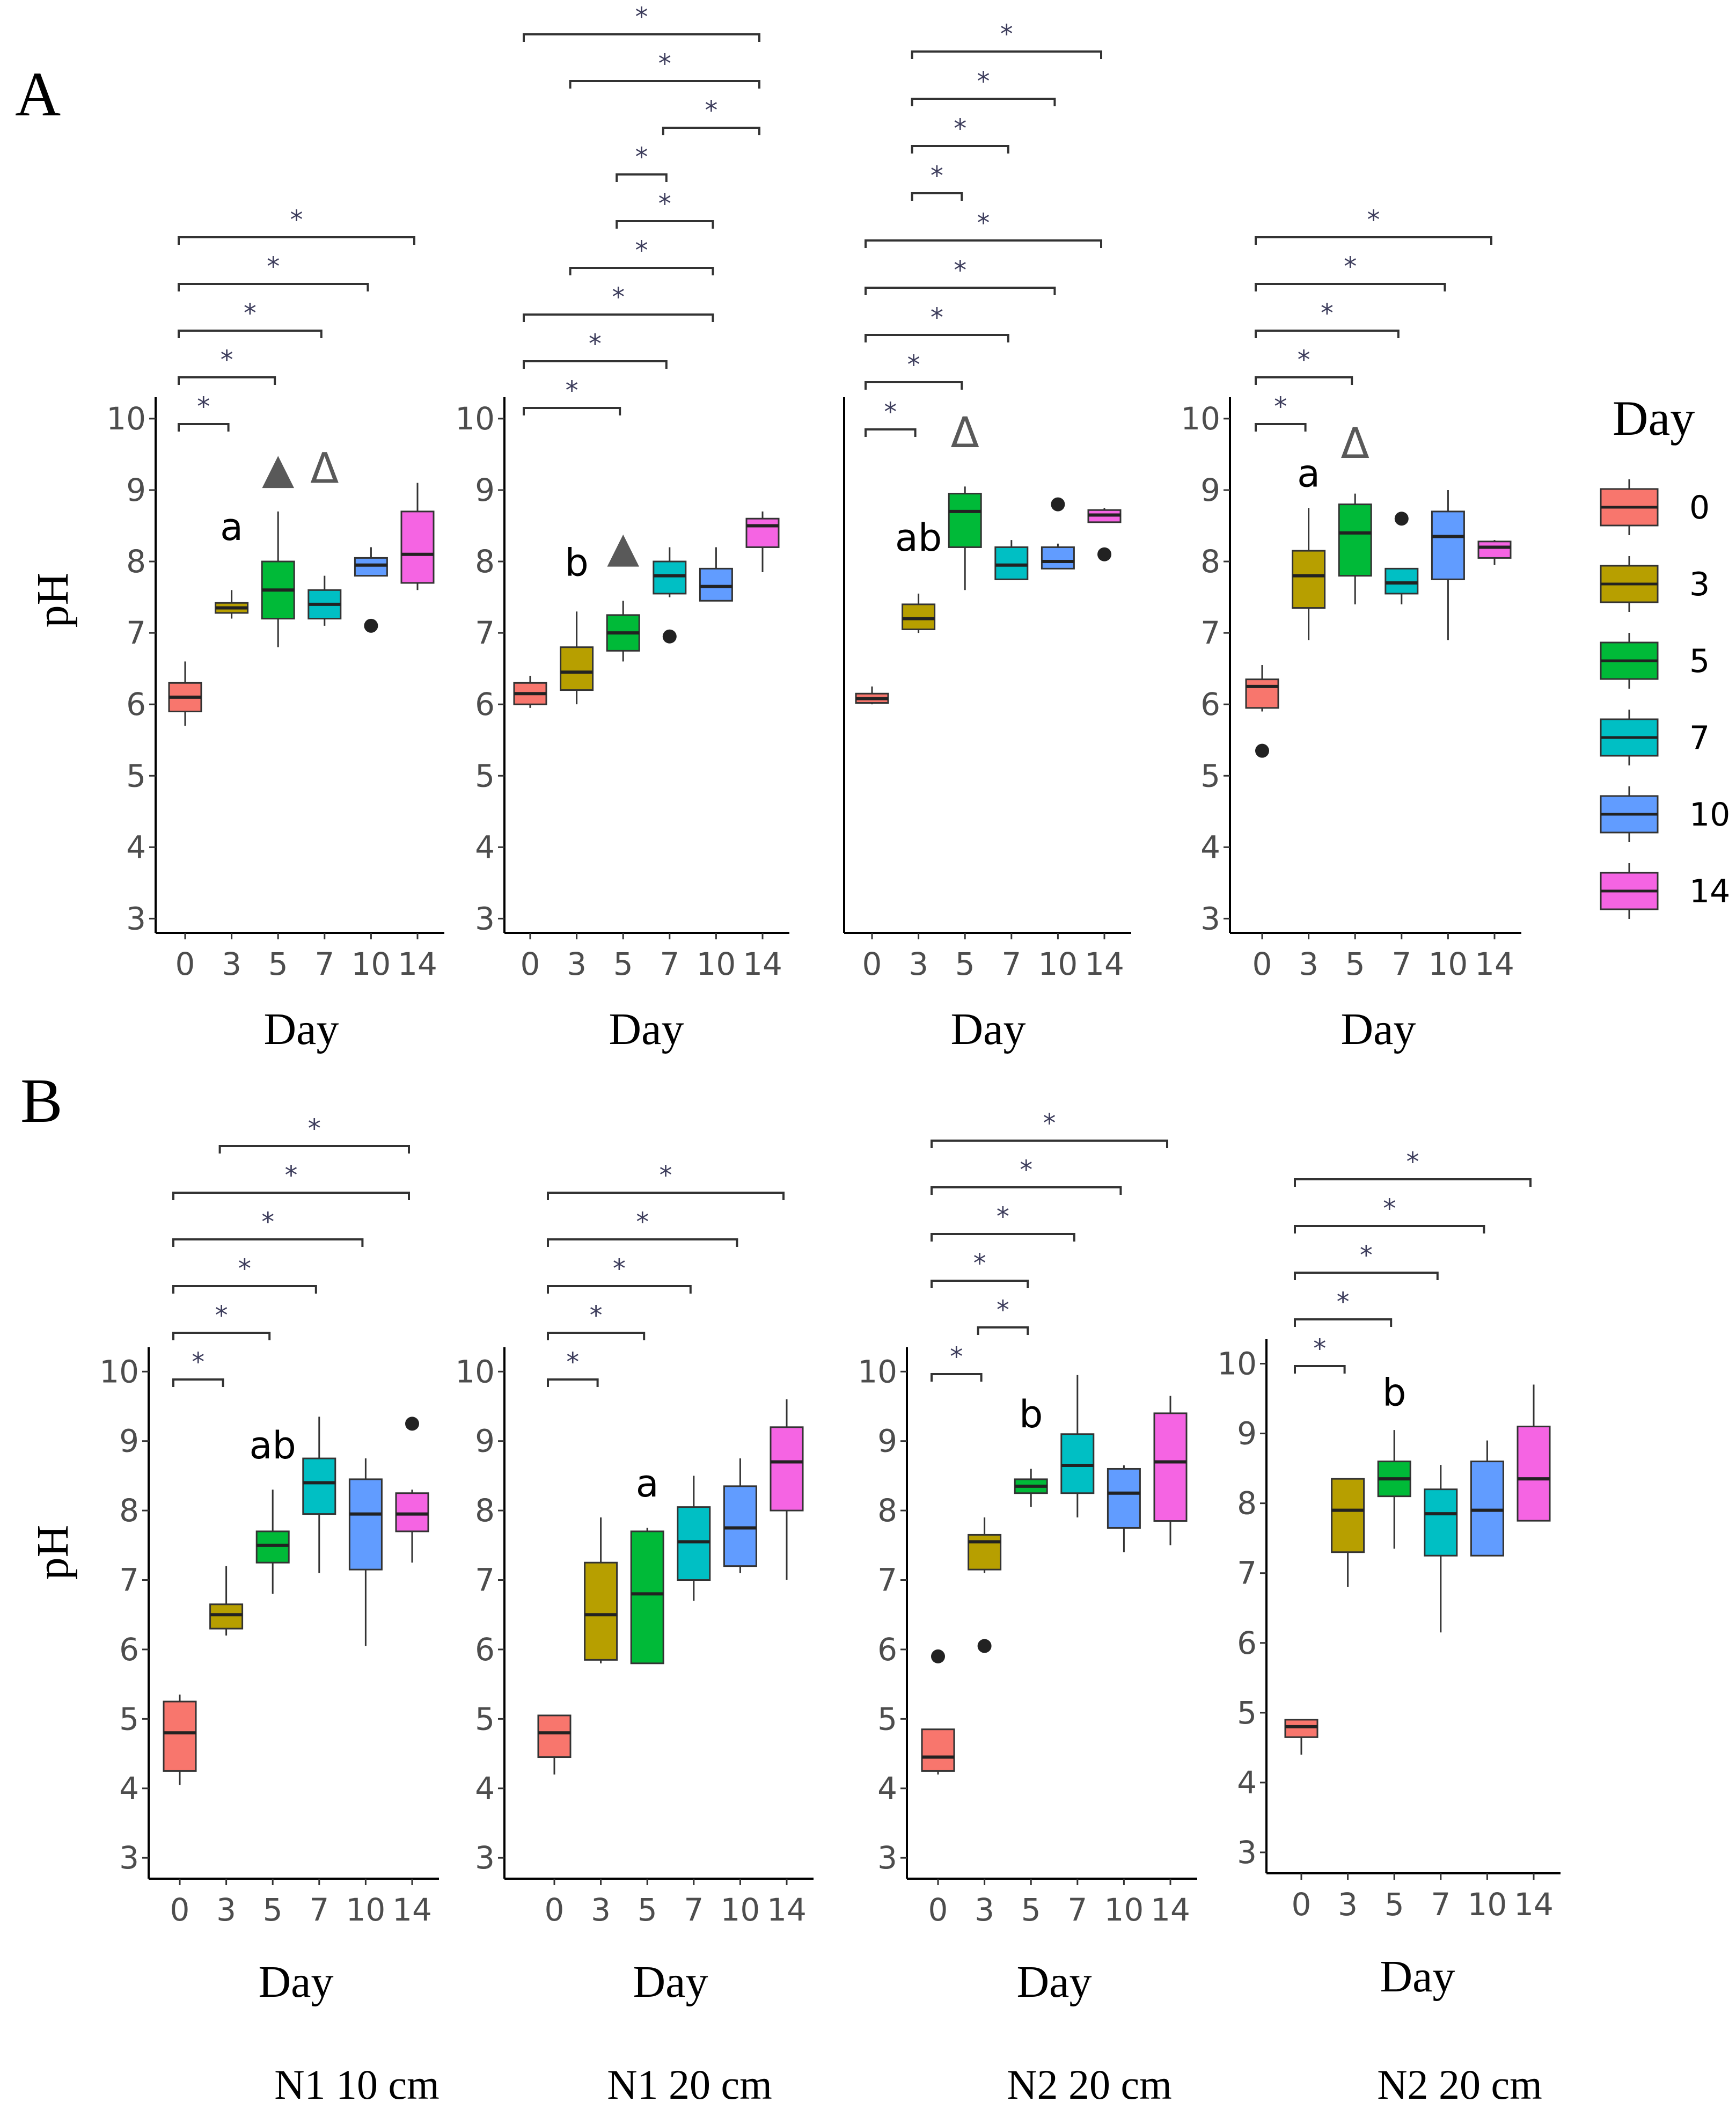 The width and height of the screenshot is (1736, 2117). Describe the element at coordinates (38, 94) in the screenshot. I see `panel-letter-a: A` at that location.